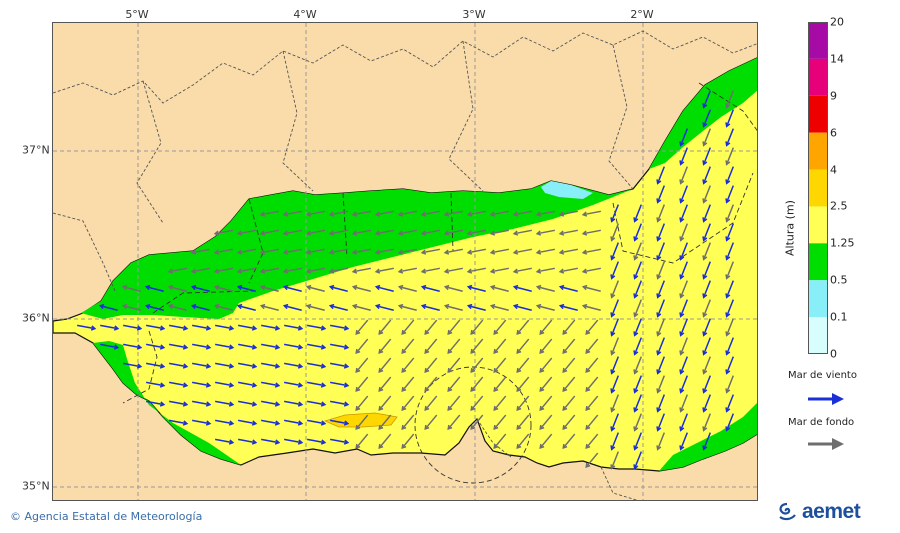 This screenshot has height=533, width=900. Describe the element at coordinates (842, 243) in the screenshot. I see `colorbar-tick-label: 1.25` at that location.